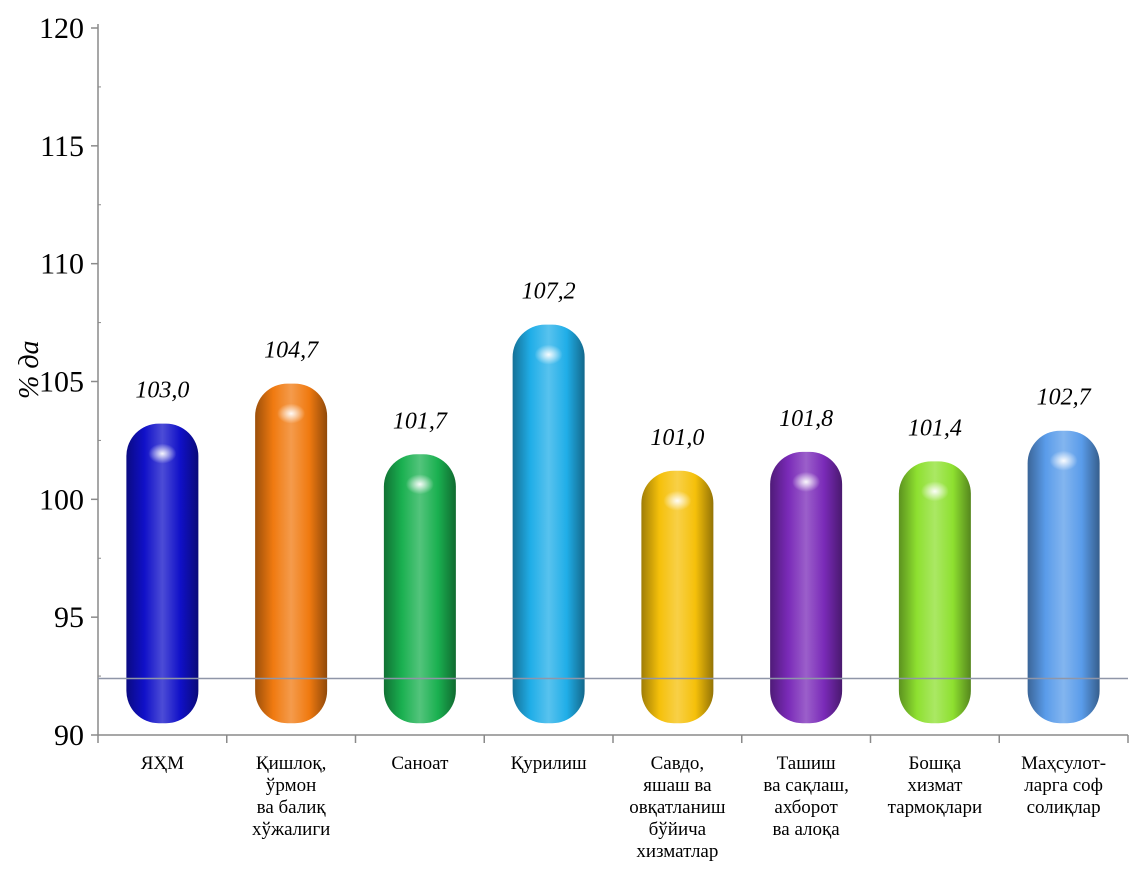 This screenshot has height=879, width=1138. Describe the element at coordinates (677, 438) in the screenshot. I see `data-label: 101,0` at that location.